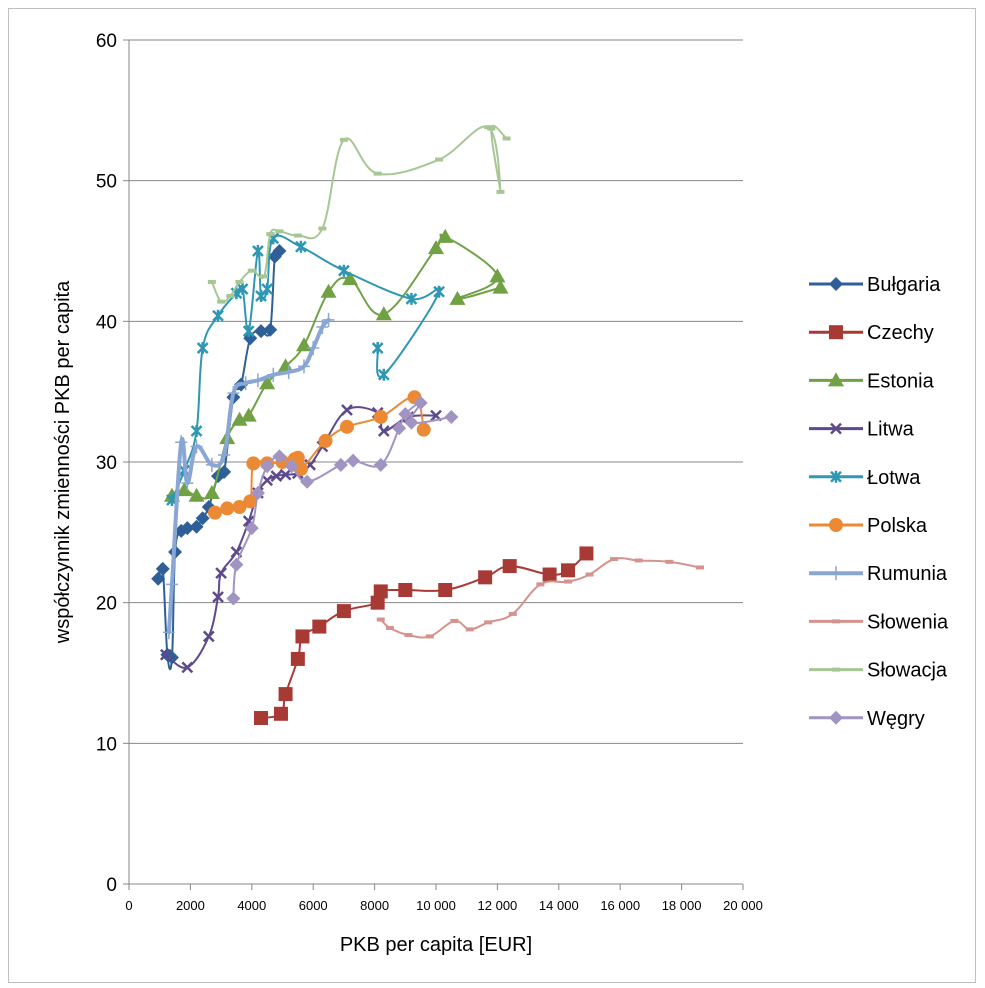 This screenshot has height=988, width=985. Describe the element at coordinates (907, 671) in the screenshot. I see `legend-label: Słowacja` at that location.